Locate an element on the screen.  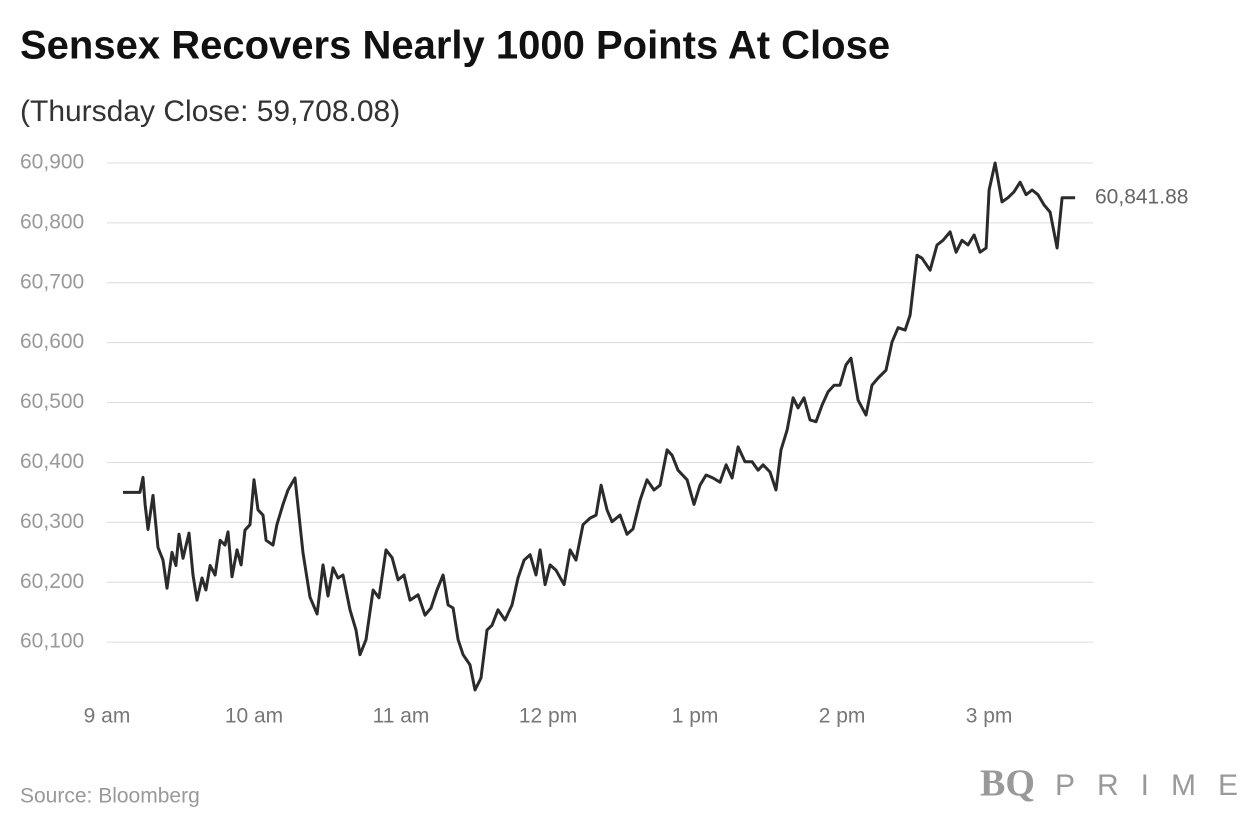
y-tick-label: 60,700 is located at coordinates (52, 281).